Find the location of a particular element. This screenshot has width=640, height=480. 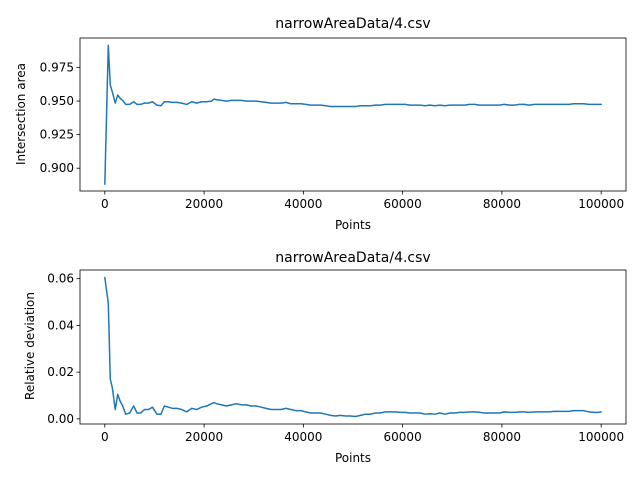

y-tick-label: 0.950 is located at coordinates (57, 101).